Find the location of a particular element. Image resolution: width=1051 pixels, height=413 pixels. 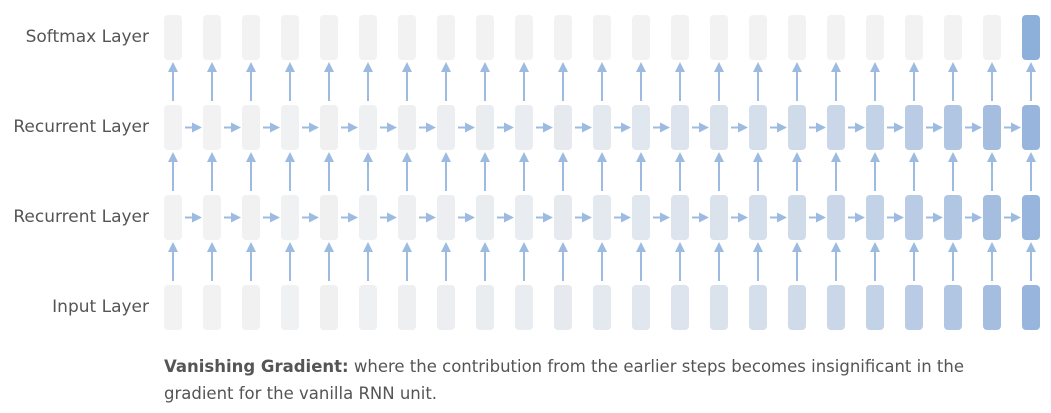

caption-bold: Vanishing Gradient: is located at coordinates (256, 366).